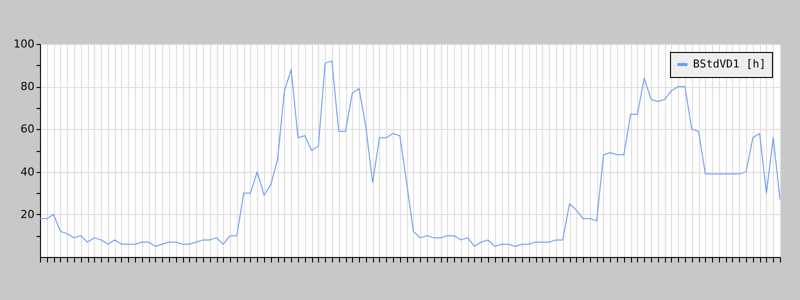  What do you see at coordinates (27, 171) in the screenshot?
I see `y-tick-label: 40` at bounding box center [27, 171].